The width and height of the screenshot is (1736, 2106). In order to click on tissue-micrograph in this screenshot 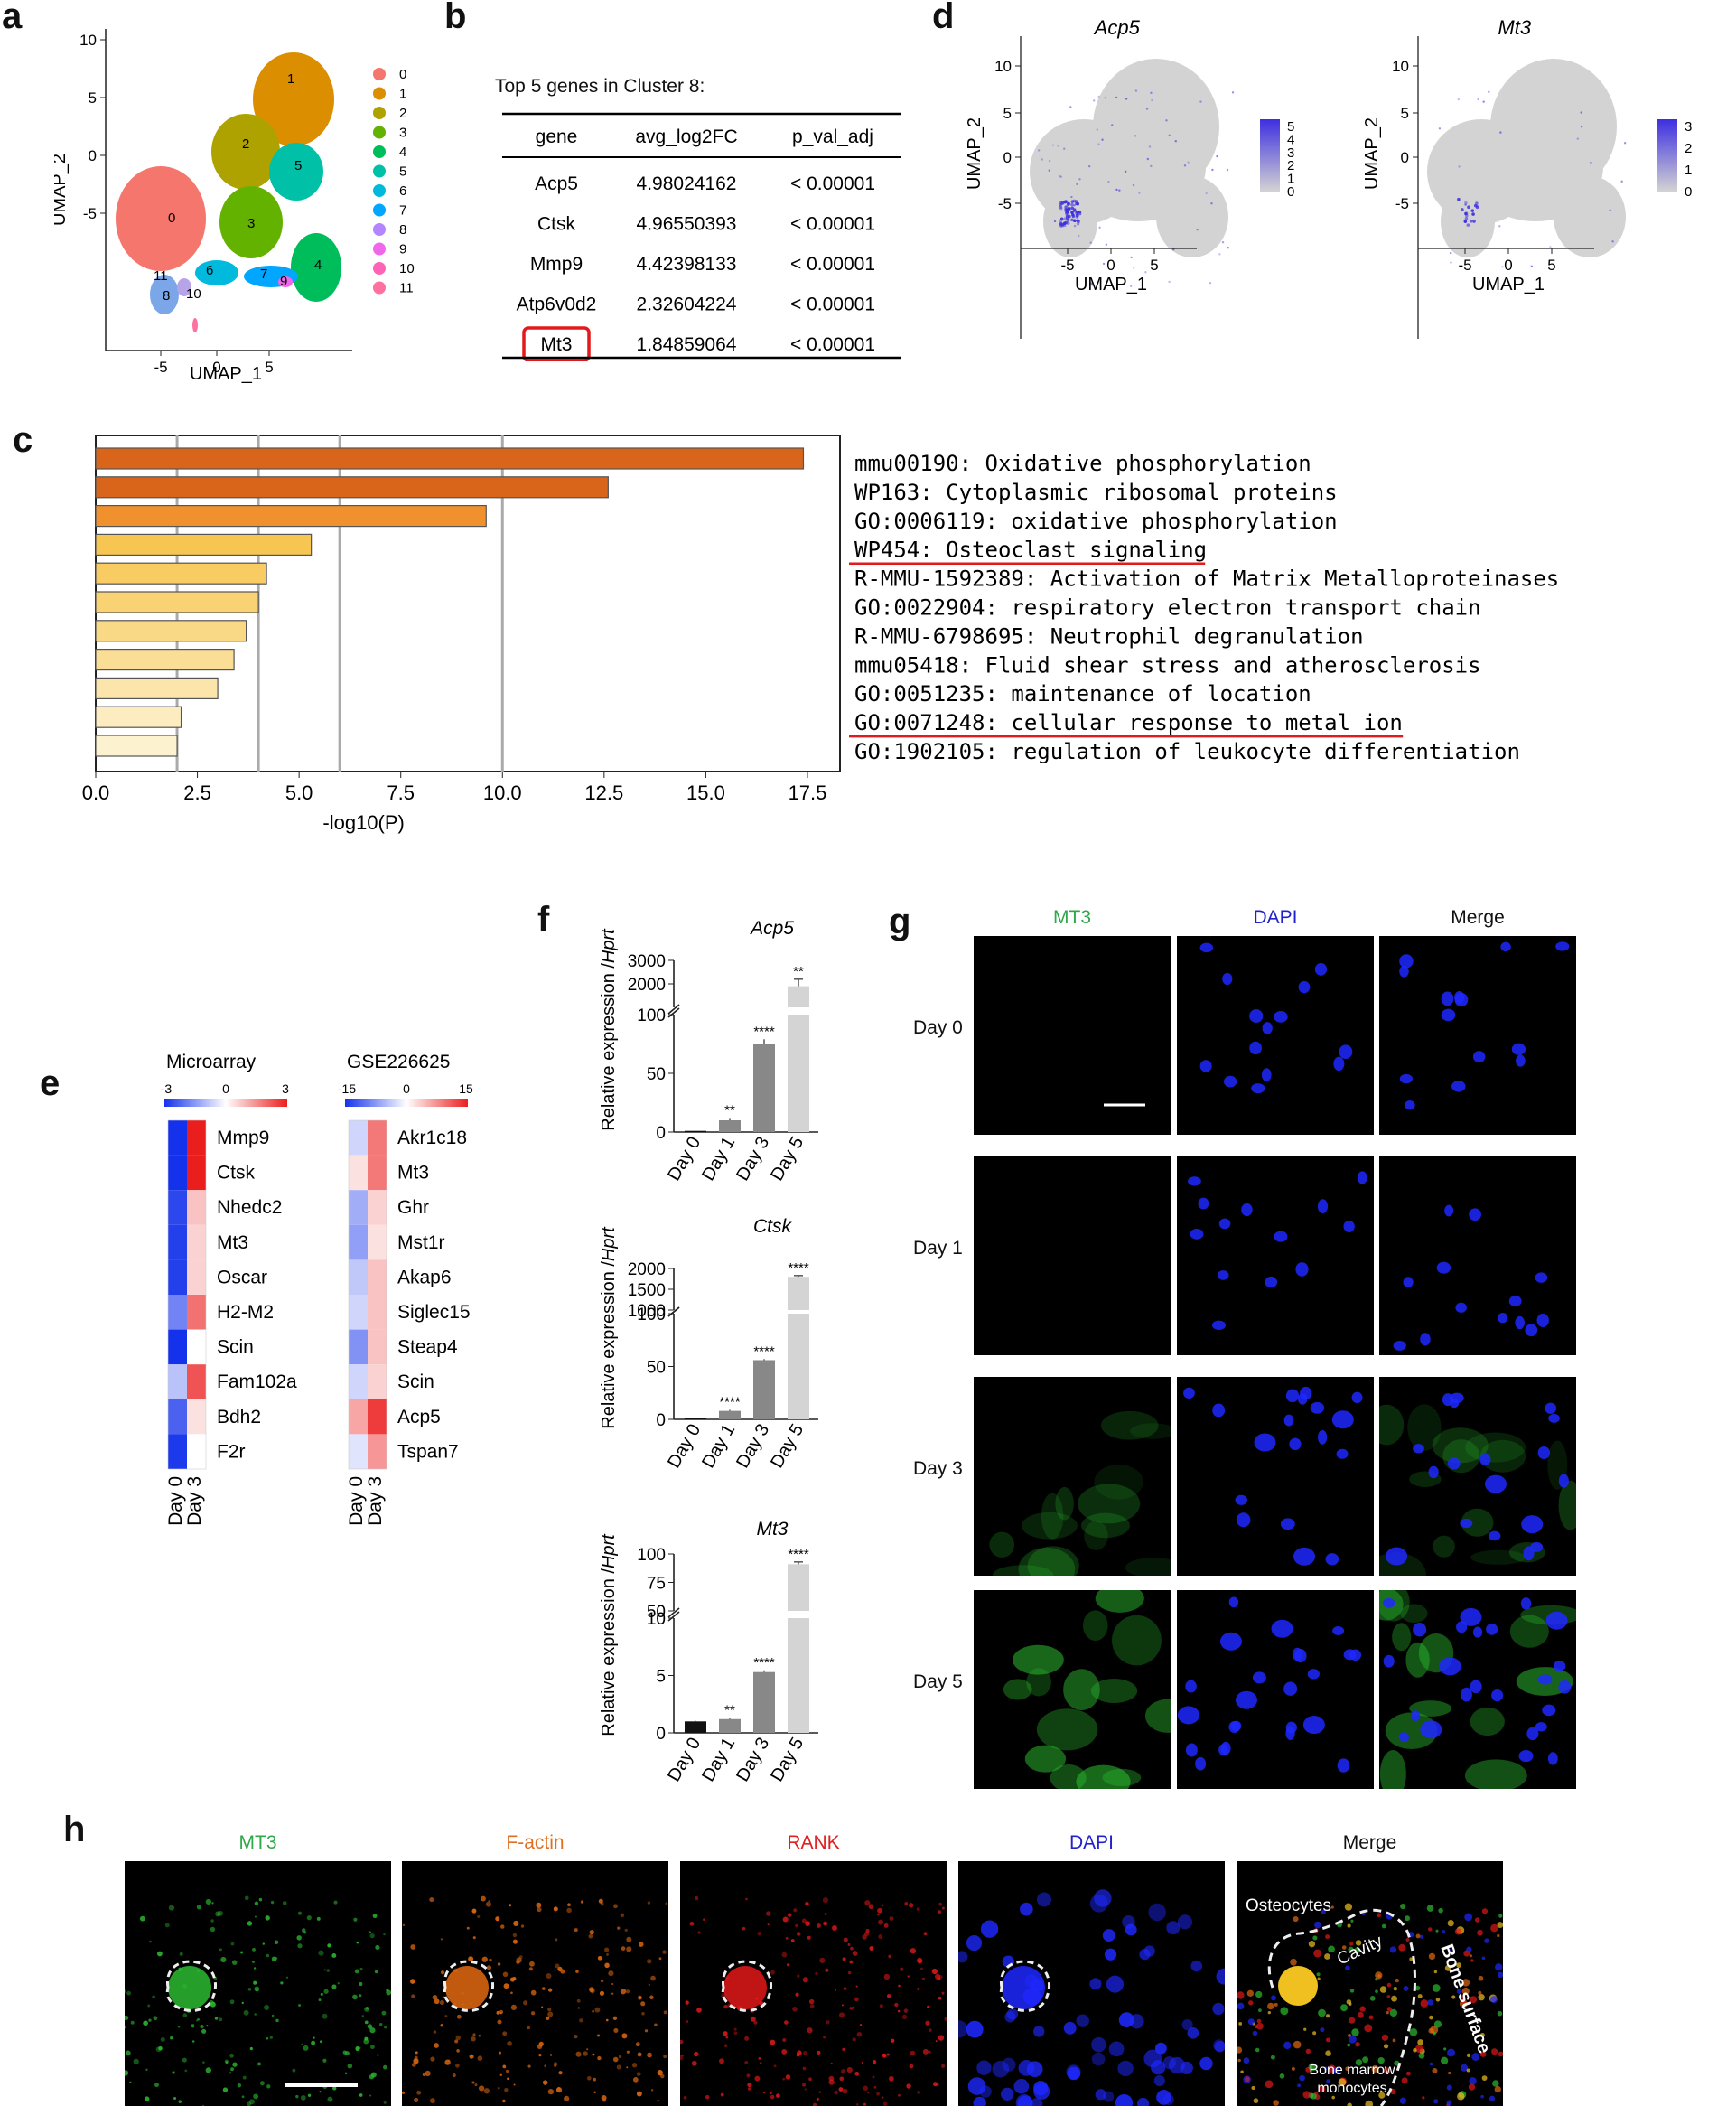, I will do `click(813, 1983)`.